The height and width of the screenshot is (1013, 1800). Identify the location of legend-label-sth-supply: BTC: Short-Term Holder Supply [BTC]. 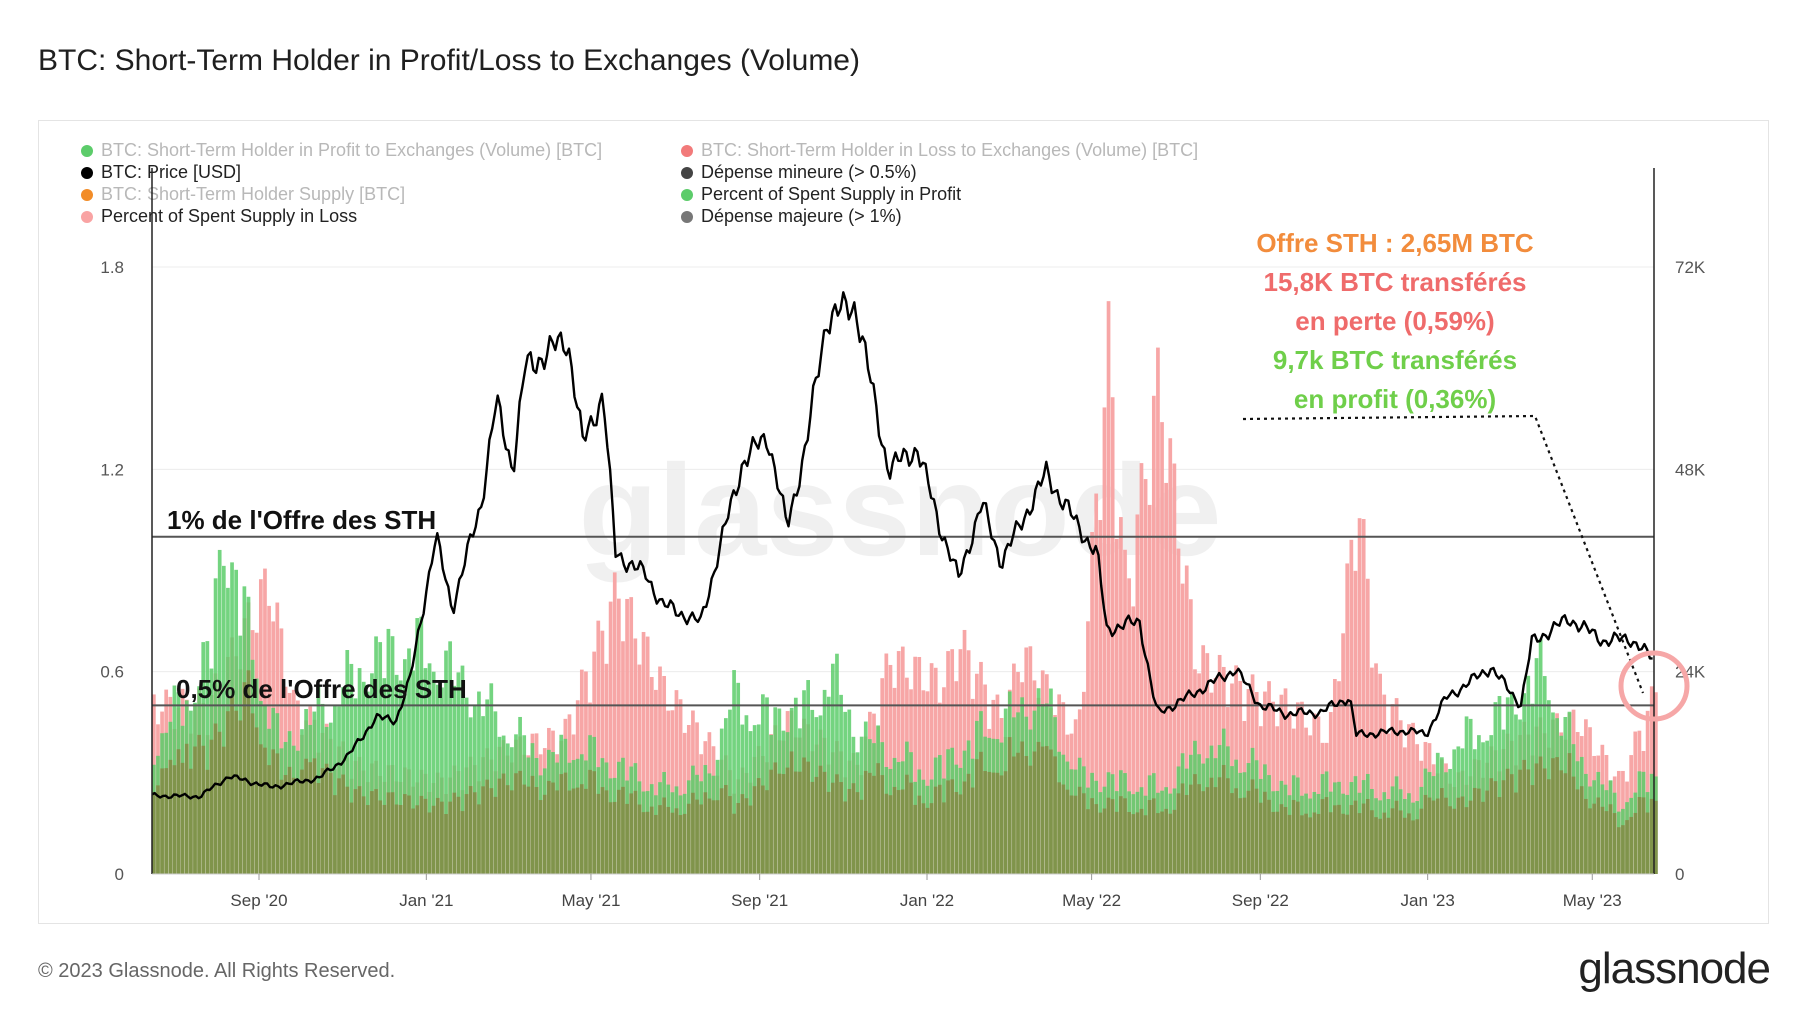
(253, 194).